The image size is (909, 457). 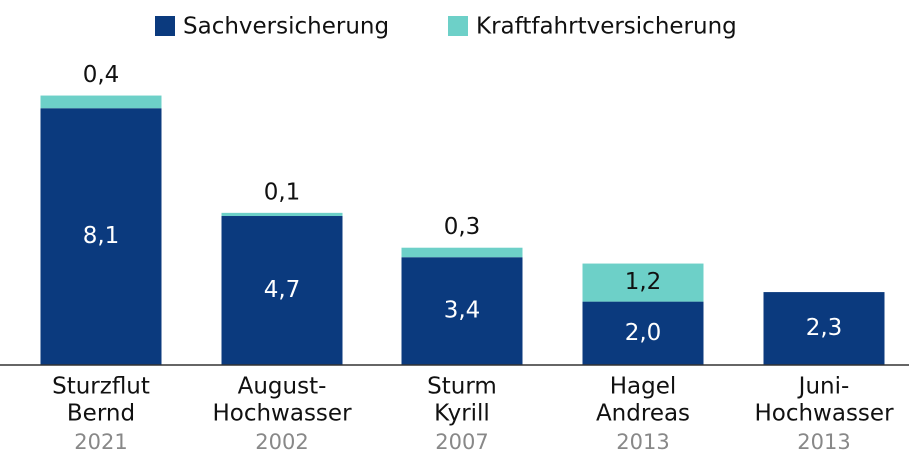 What do you see at coordinates (282, 387) in the screenshot?
I see `x-tick-label: August-` at bounding box center [282, 387].